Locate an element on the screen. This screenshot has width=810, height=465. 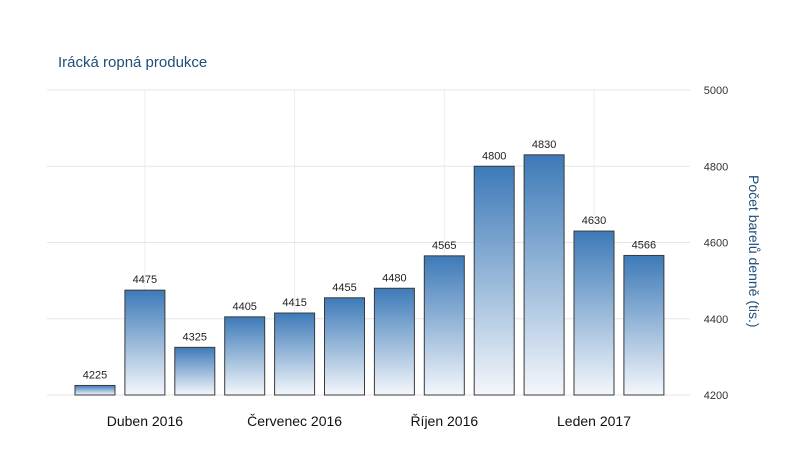
x-tick-label: Říjen 2016 is located at coordinates (444, 421).